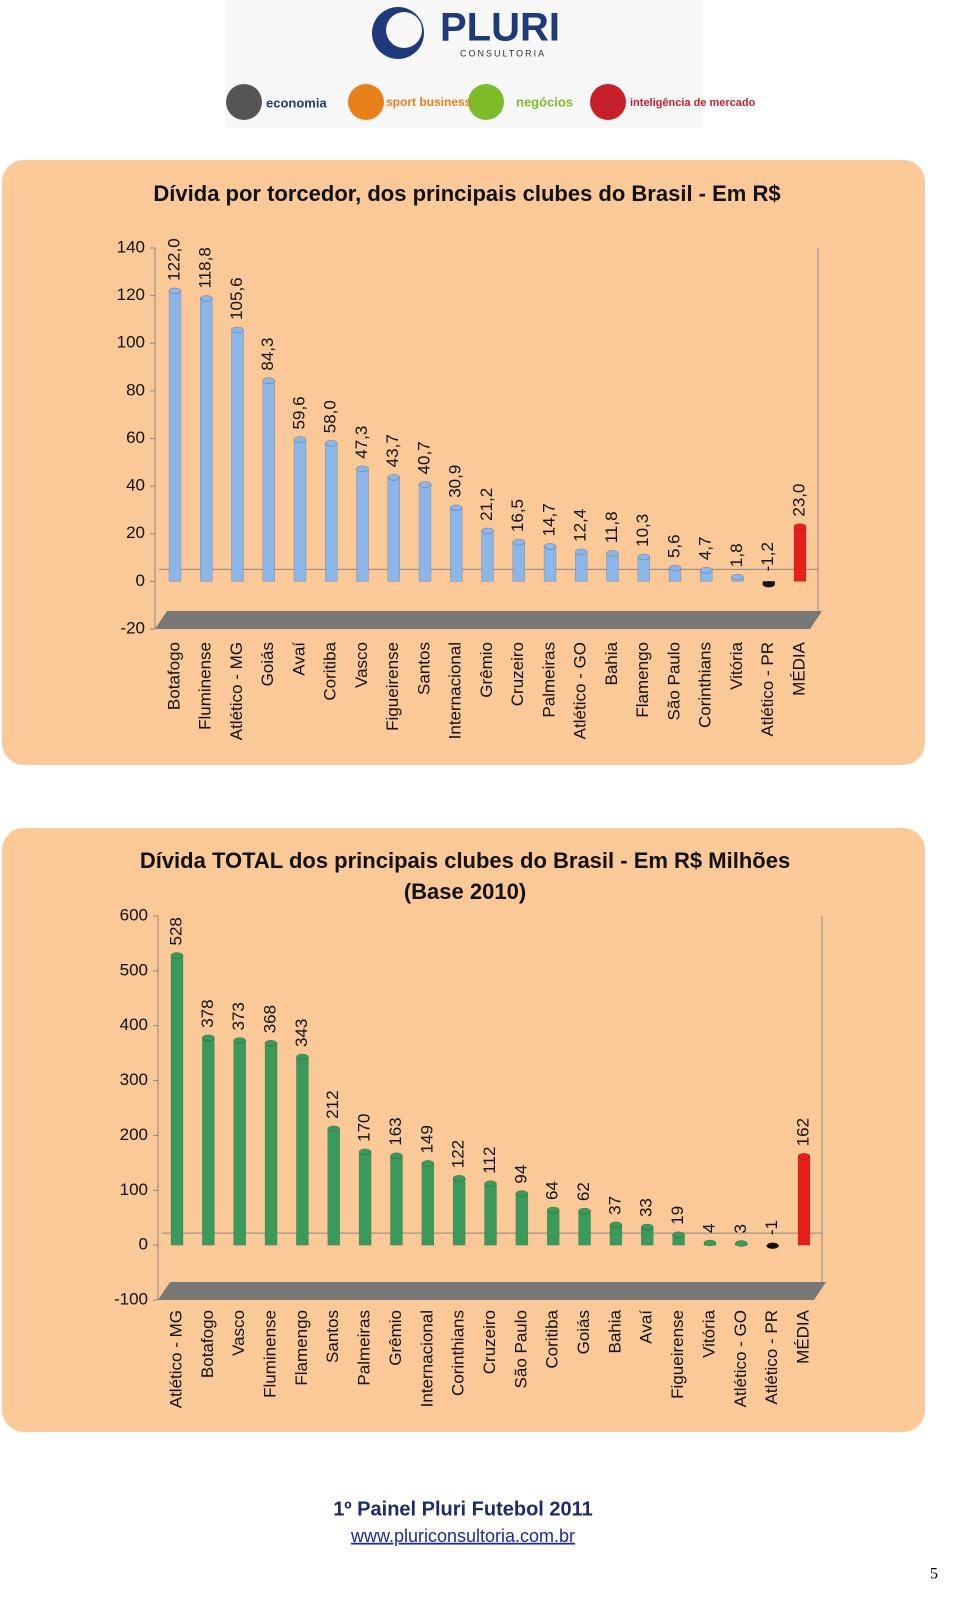 Image resolution: width=960 pixels, height=1613 pixels. Describe the element at coordinates (330, 416) in the screenshot. I see `value-label: 58,0` at that location.